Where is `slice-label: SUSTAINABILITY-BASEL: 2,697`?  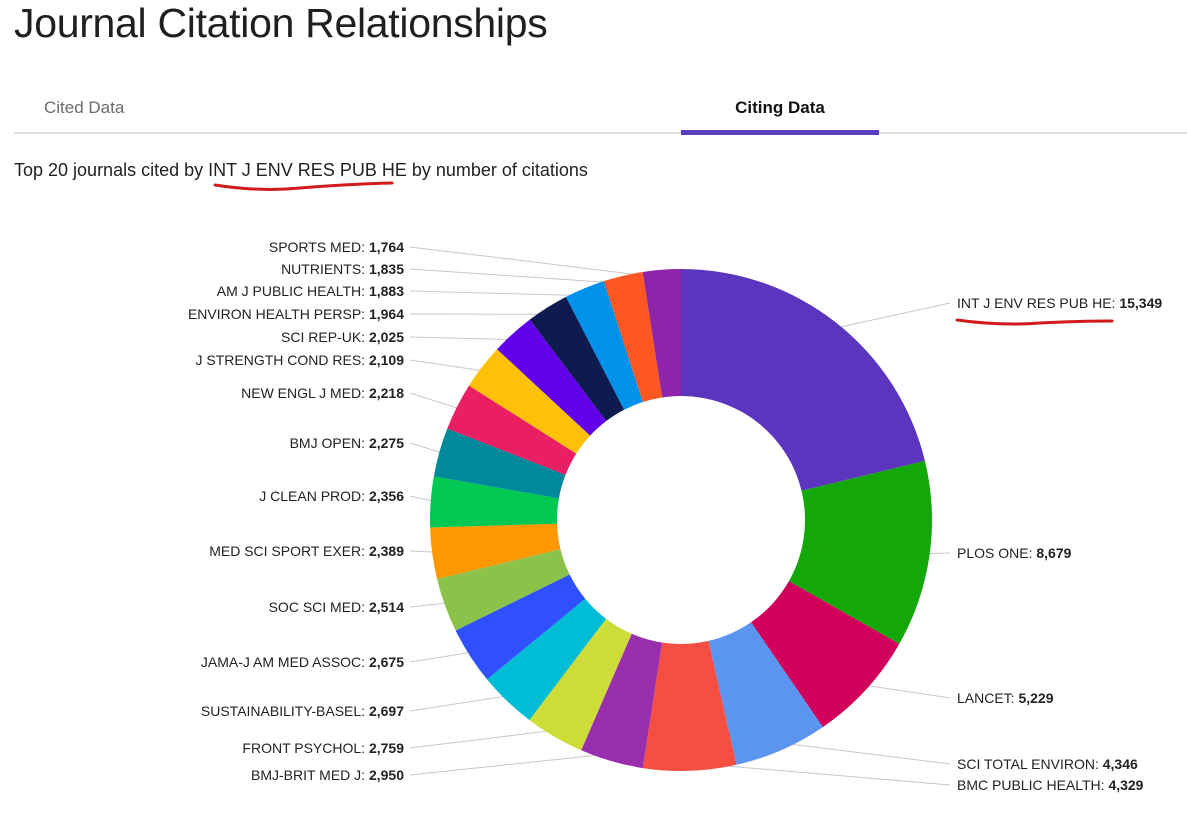 slice-label: SUSTAINABILITY-BASEL: 2,697 is located at coordinates (302, 711).